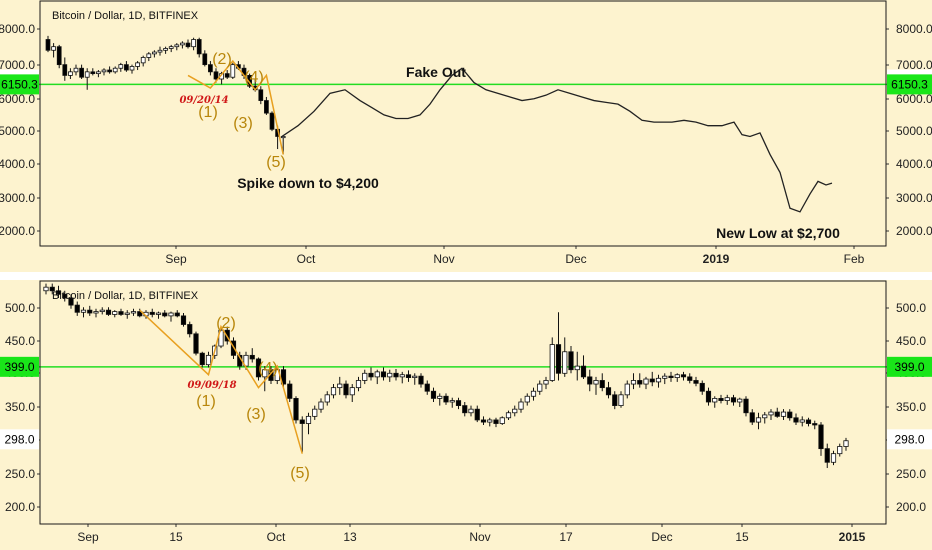 This screenshot has width=932, height=550. I want to click on price-badge-label: 6150.3, so click(909, 84).